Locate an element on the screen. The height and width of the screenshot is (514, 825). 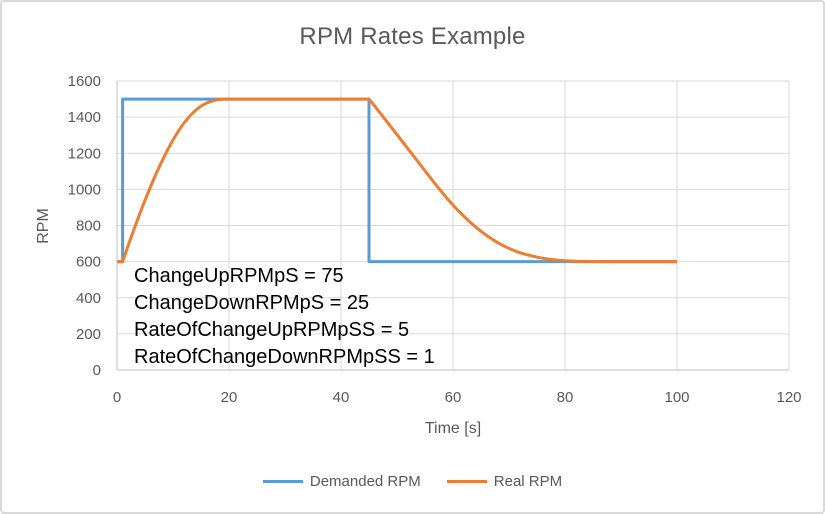
x-axis-title: Time [s] is located at coordinates (453, 428).